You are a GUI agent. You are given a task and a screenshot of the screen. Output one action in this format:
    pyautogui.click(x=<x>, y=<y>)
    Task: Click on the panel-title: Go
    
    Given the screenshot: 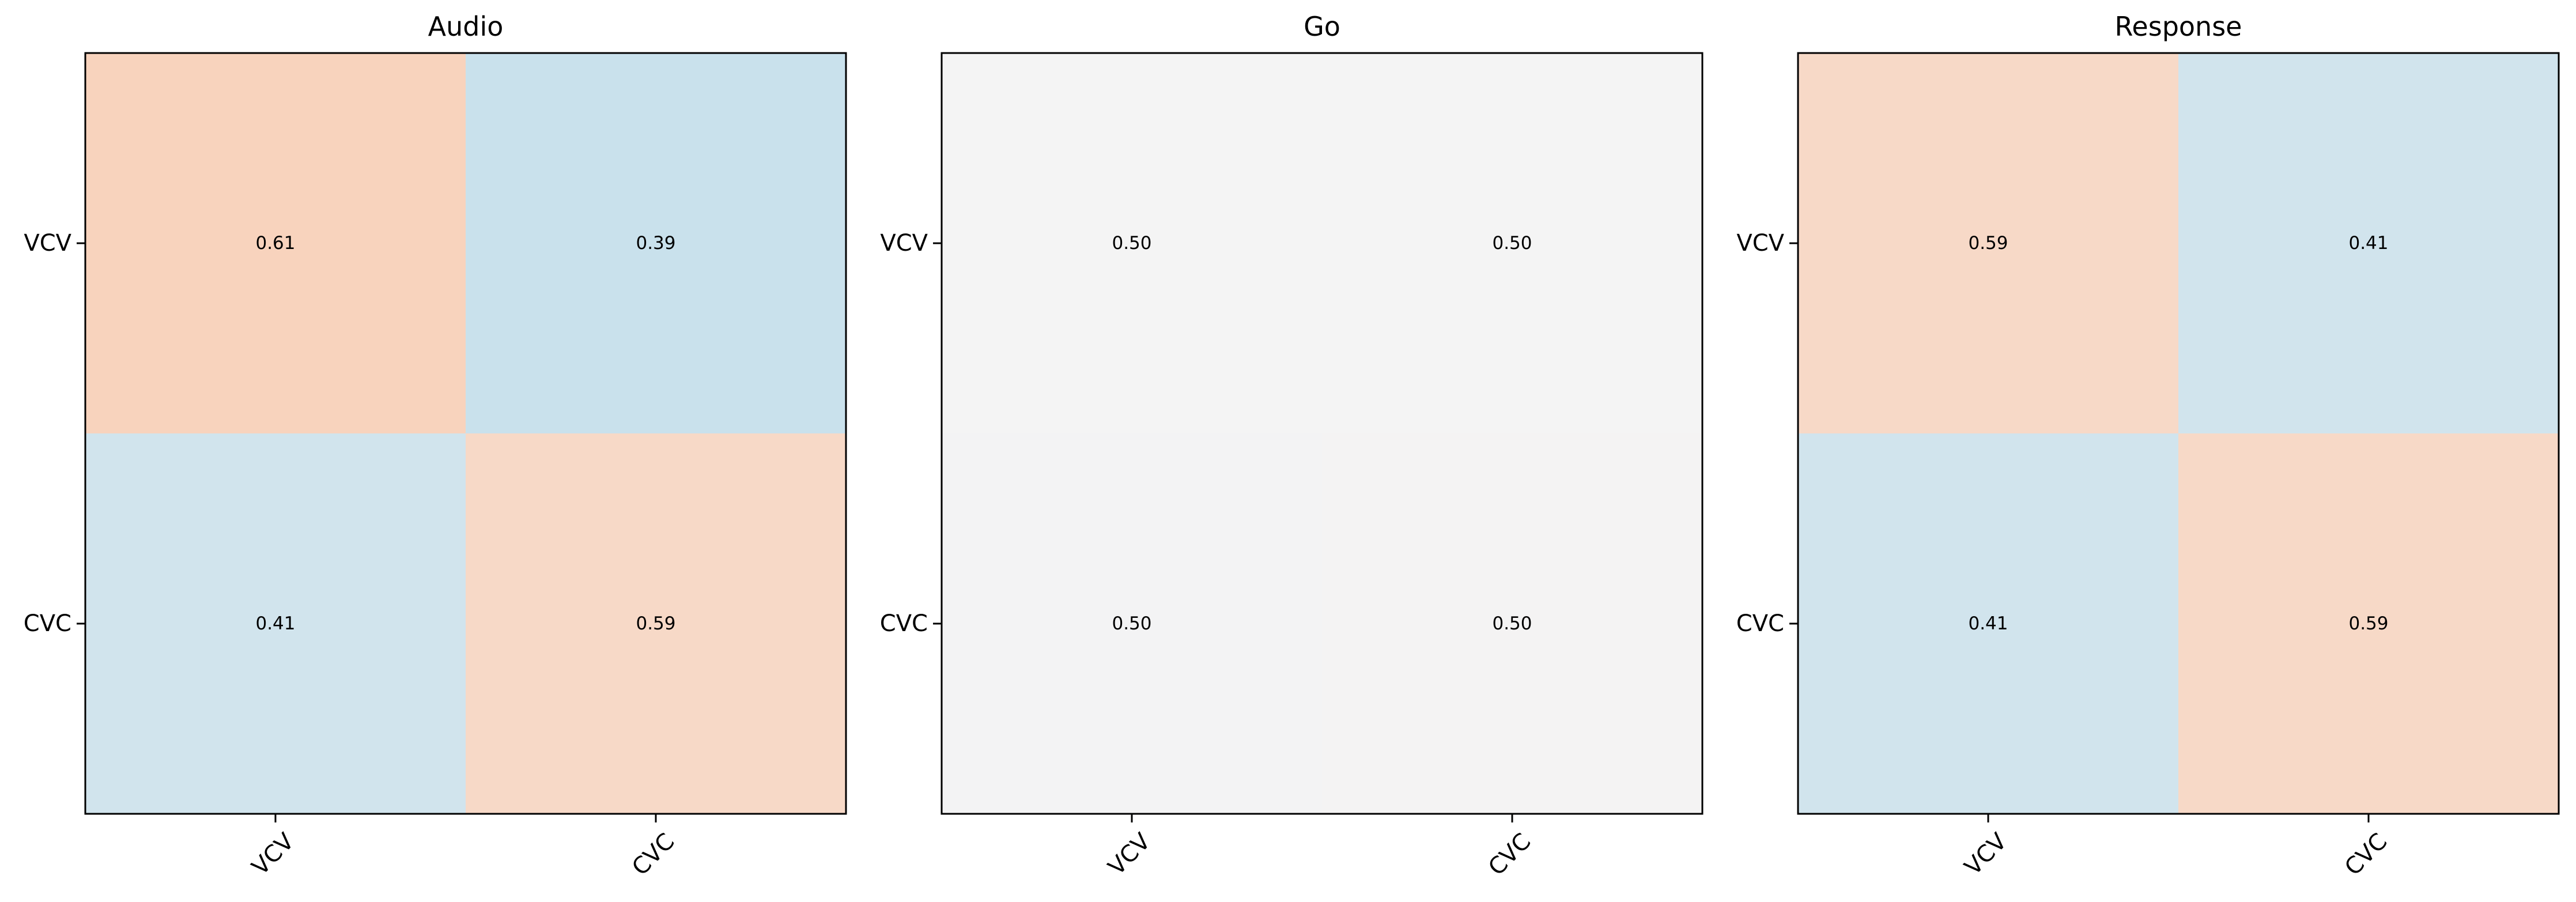 What is the action you would take?
    pyautogui.click(x=1322, y=26)
    